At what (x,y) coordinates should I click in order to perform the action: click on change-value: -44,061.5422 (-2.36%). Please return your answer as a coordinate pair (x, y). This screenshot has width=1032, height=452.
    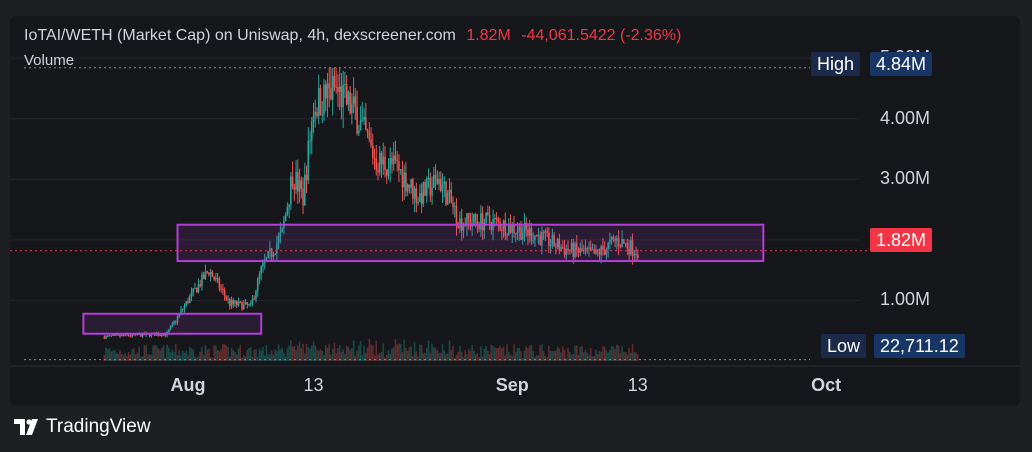
    Looking at the image, I should click on (601, 35).